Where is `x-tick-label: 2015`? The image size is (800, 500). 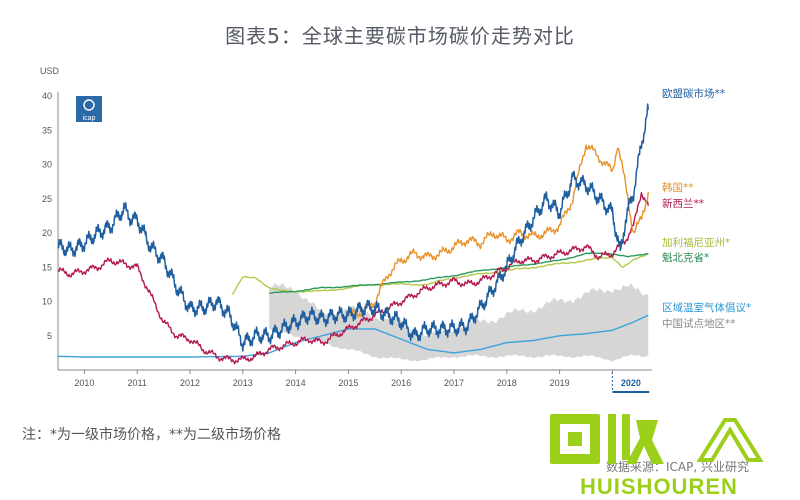
x-tick-label: 2015 is located at coordinates (348, 383).